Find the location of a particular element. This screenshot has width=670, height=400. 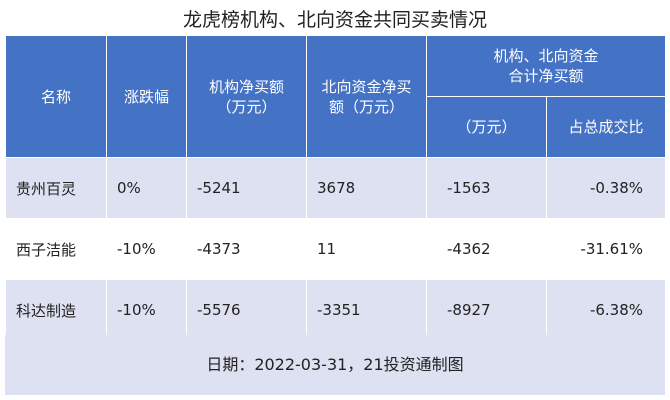

cell-name: 西子洁能 is located at coordinates (56, 249).